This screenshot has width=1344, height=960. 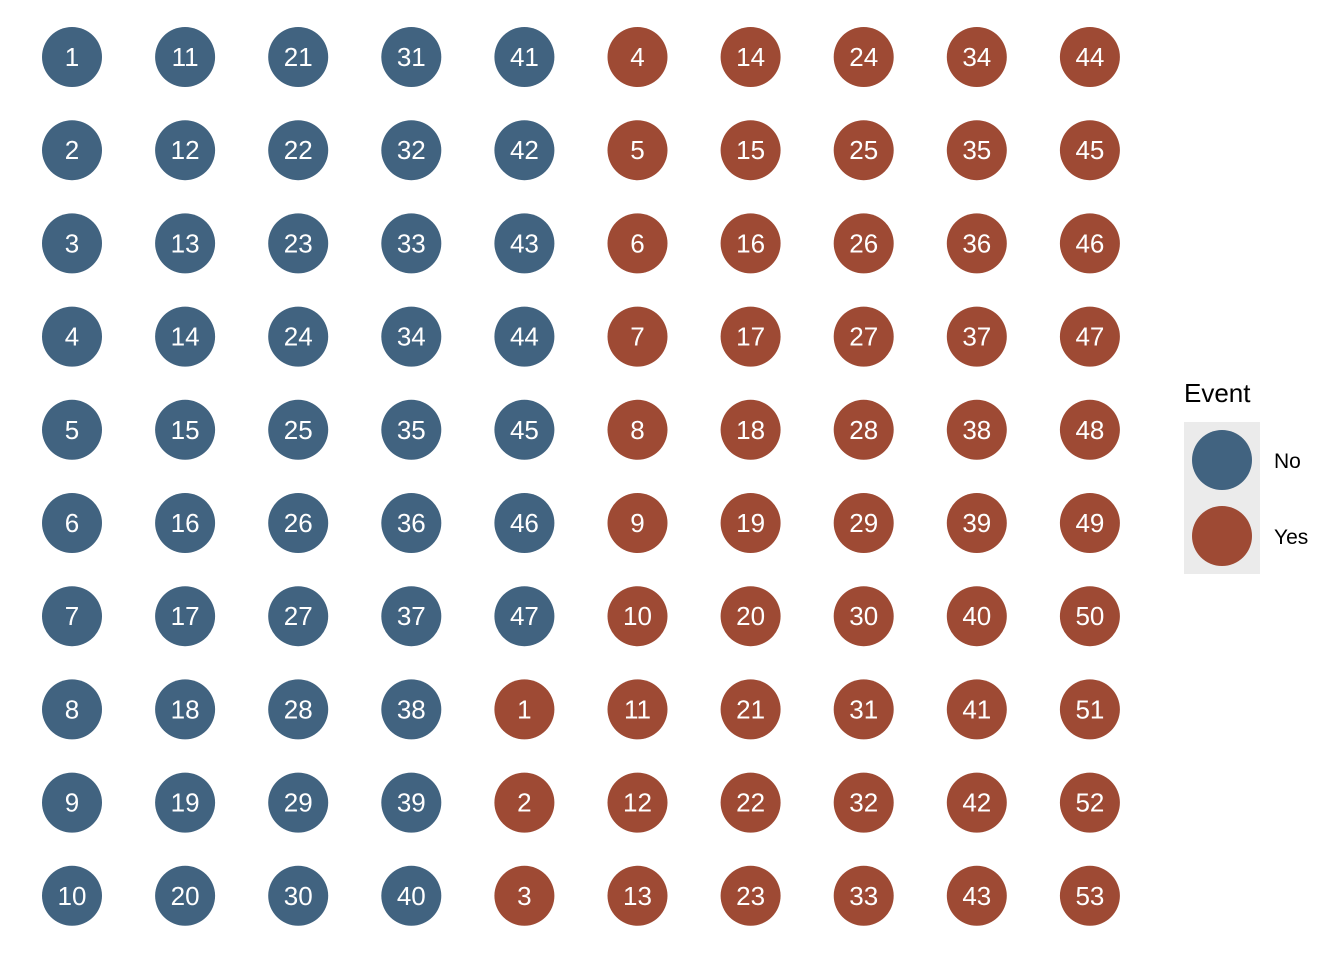 I want to click on point-label-yes-19: 19, so click(x=750, y=523).